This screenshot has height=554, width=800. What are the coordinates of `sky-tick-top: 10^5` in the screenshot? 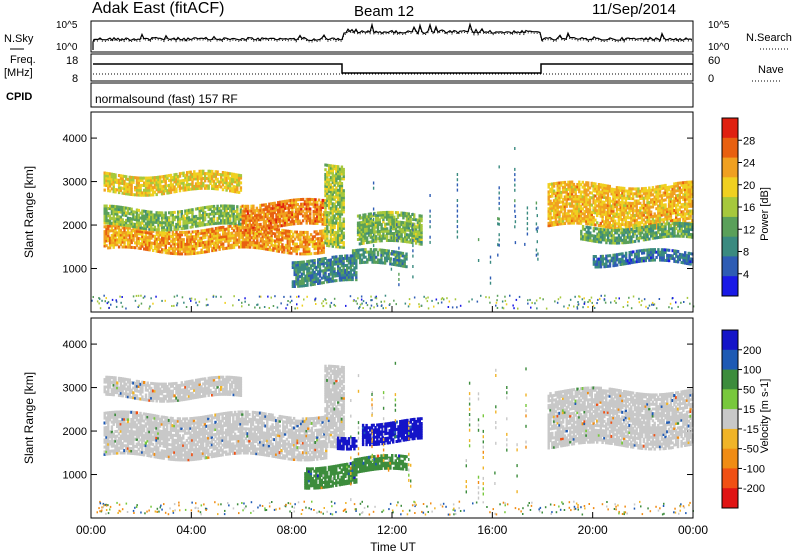 It's located at (67, 25).